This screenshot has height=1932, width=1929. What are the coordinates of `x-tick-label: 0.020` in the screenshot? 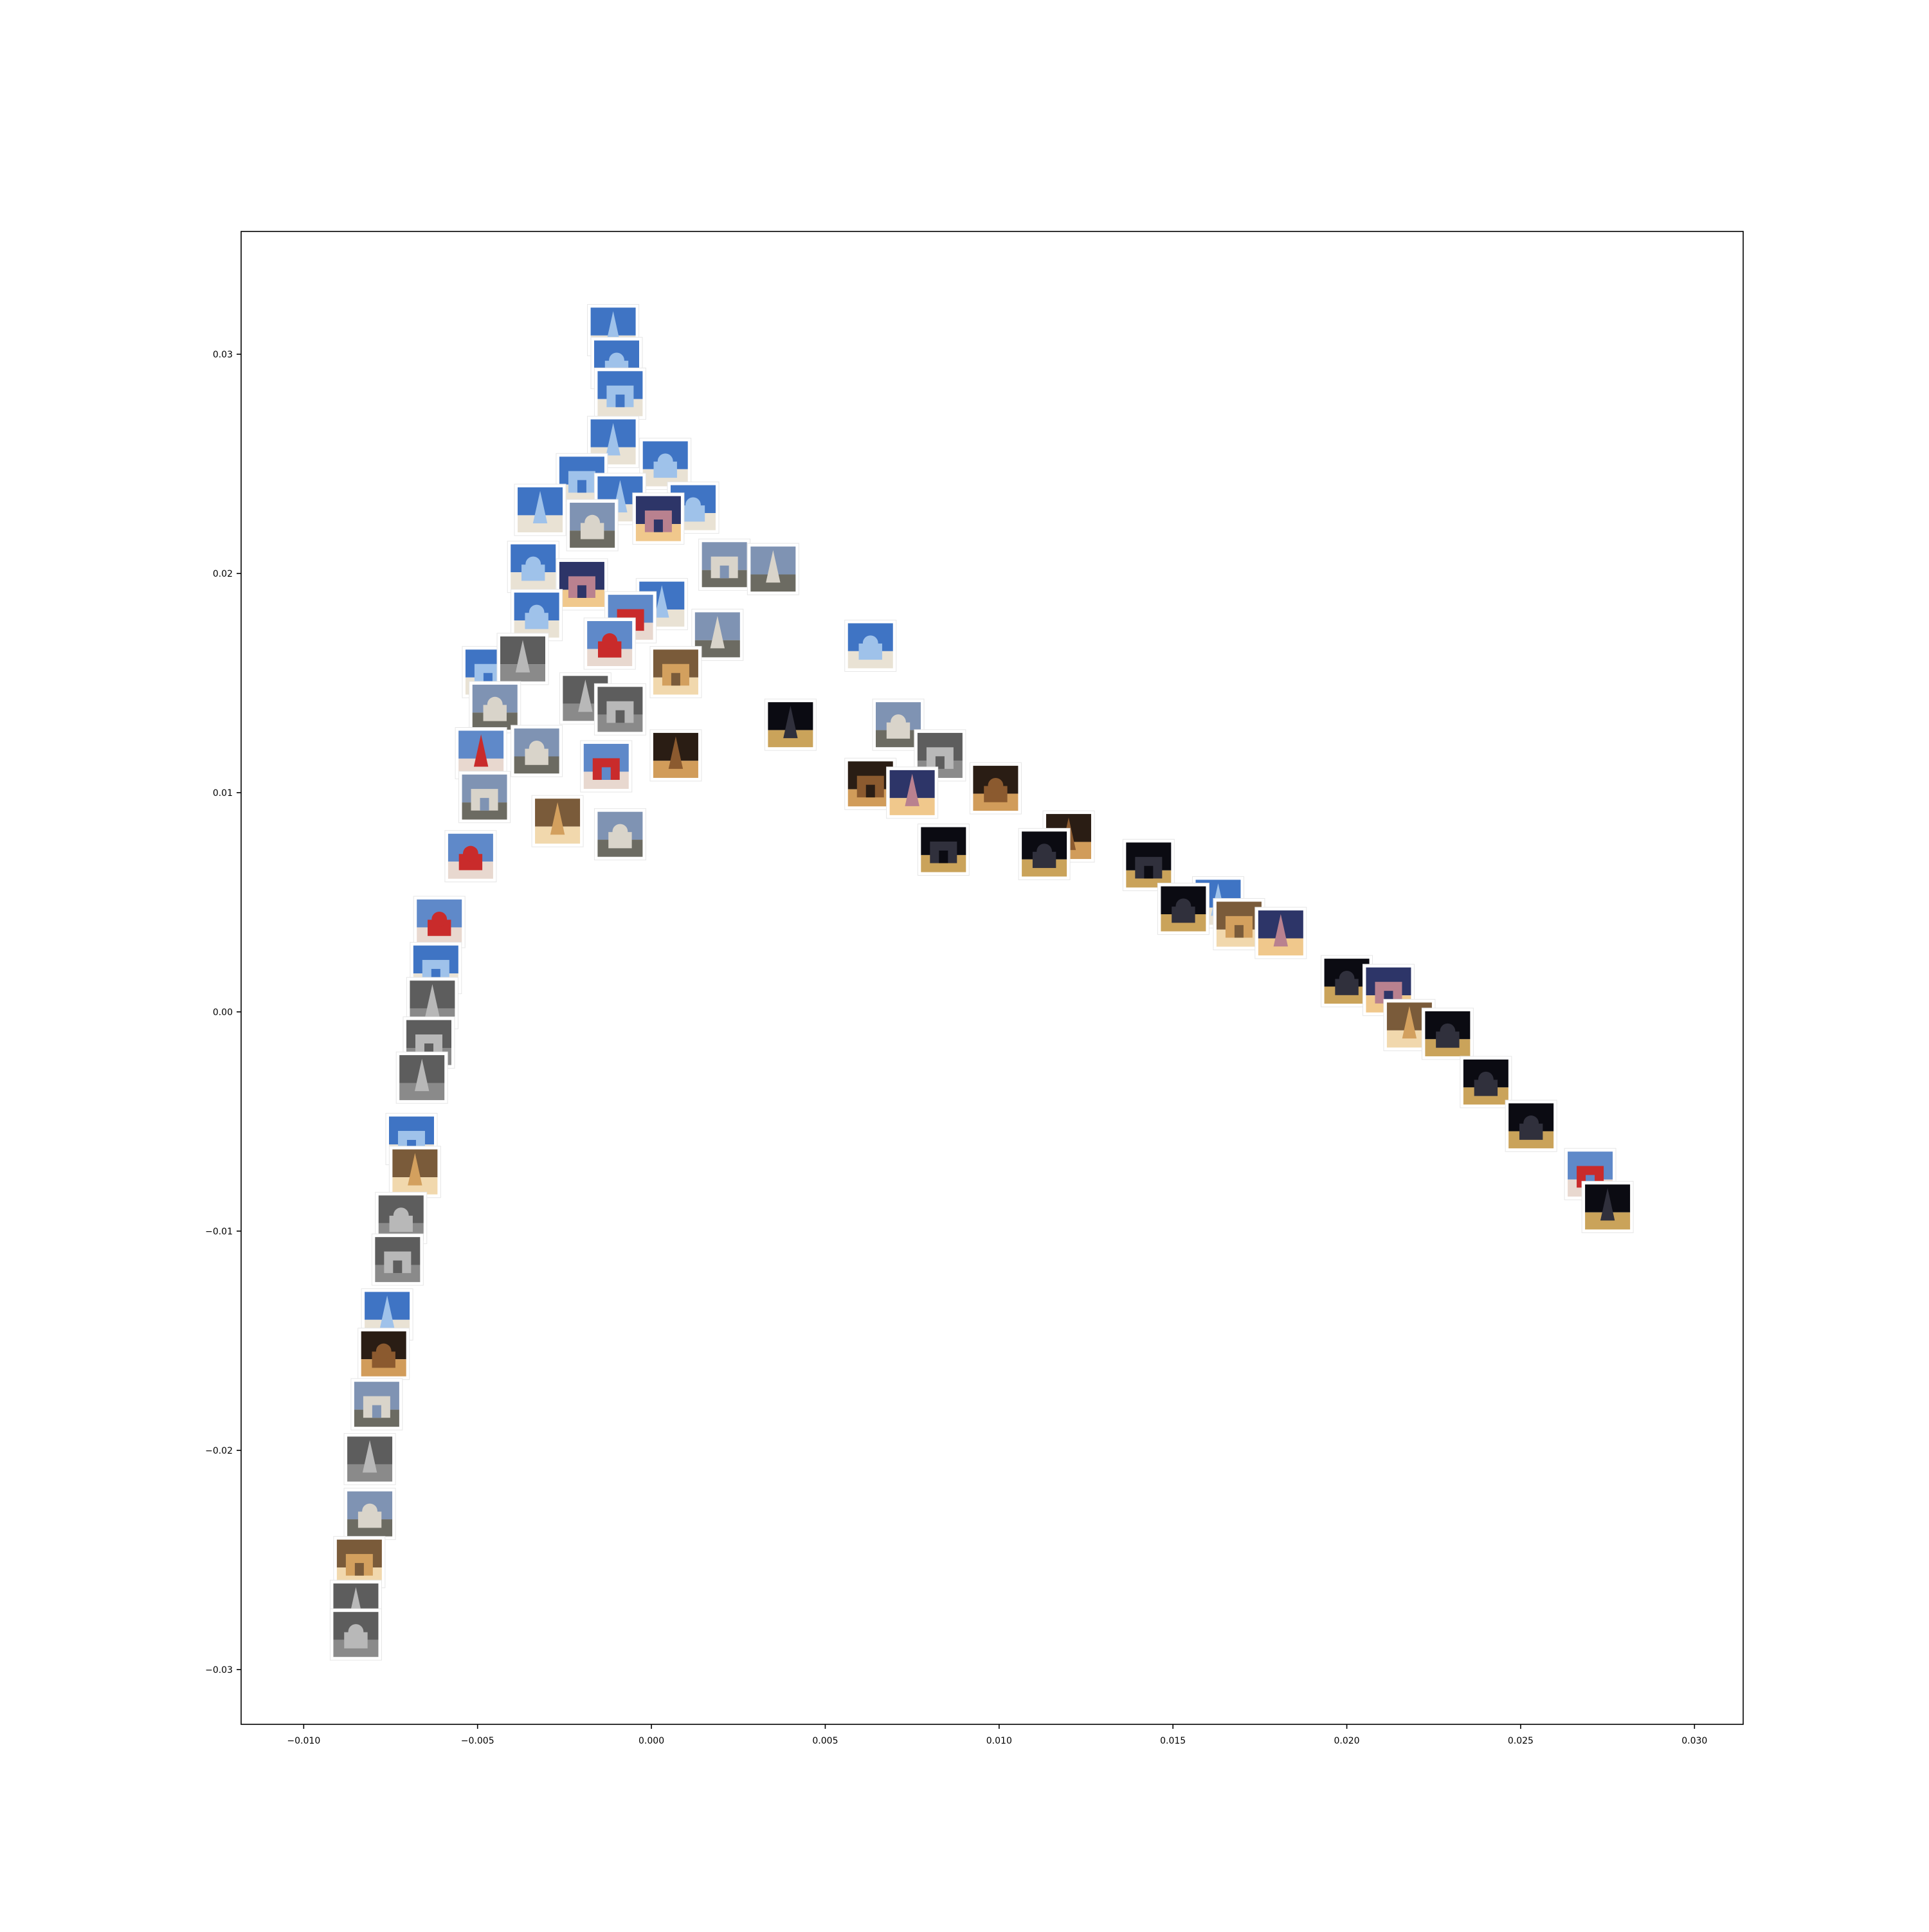 It's located at (1347, 1741).